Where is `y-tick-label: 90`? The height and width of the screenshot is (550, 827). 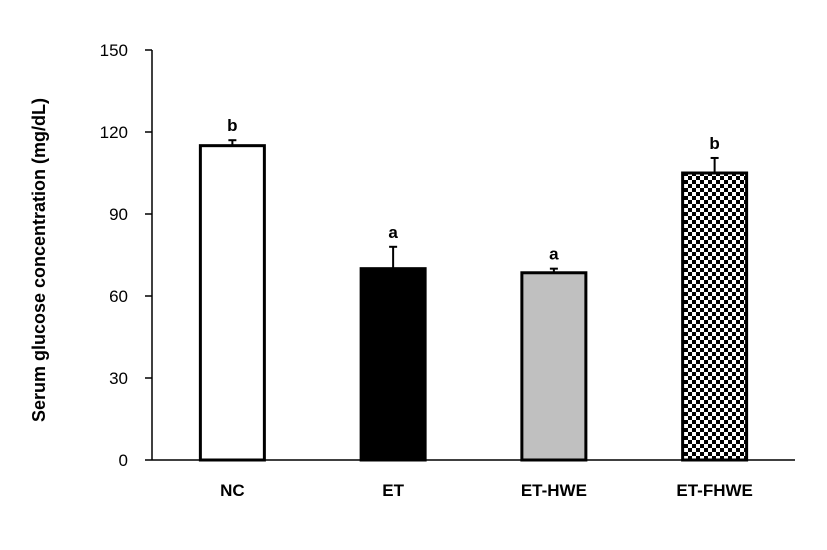 y-tick-label: 90 is located at coordinates (118, 214).